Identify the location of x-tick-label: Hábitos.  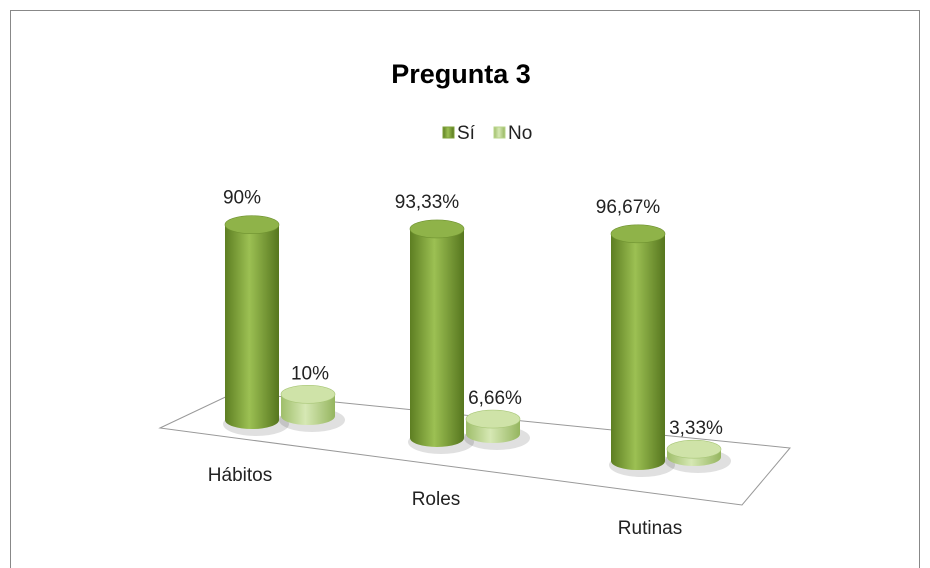
(240, 475).